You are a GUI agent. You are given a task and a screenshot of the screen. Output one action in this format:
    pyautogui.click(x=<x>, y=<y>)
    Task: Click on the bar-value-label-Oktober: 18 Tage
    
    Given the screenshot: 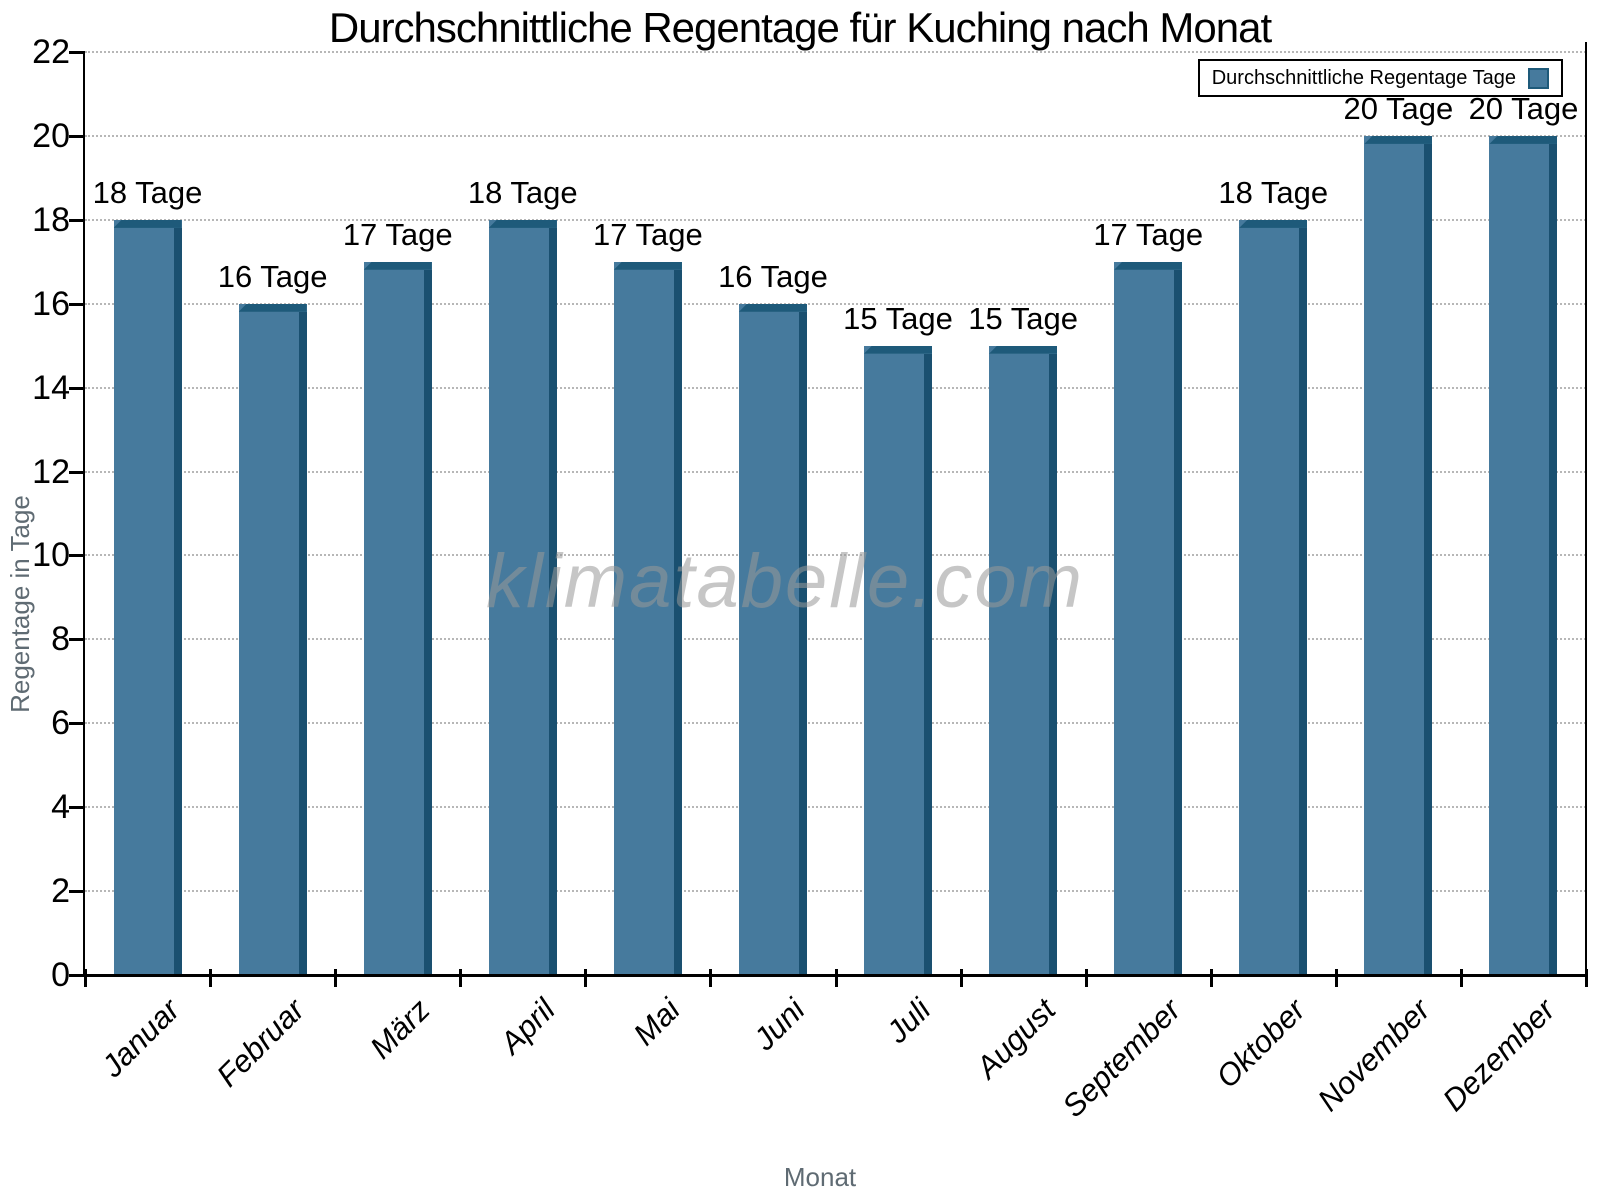 What is the action you would take?
    pyautogui.click(x=1273, y=192)
    